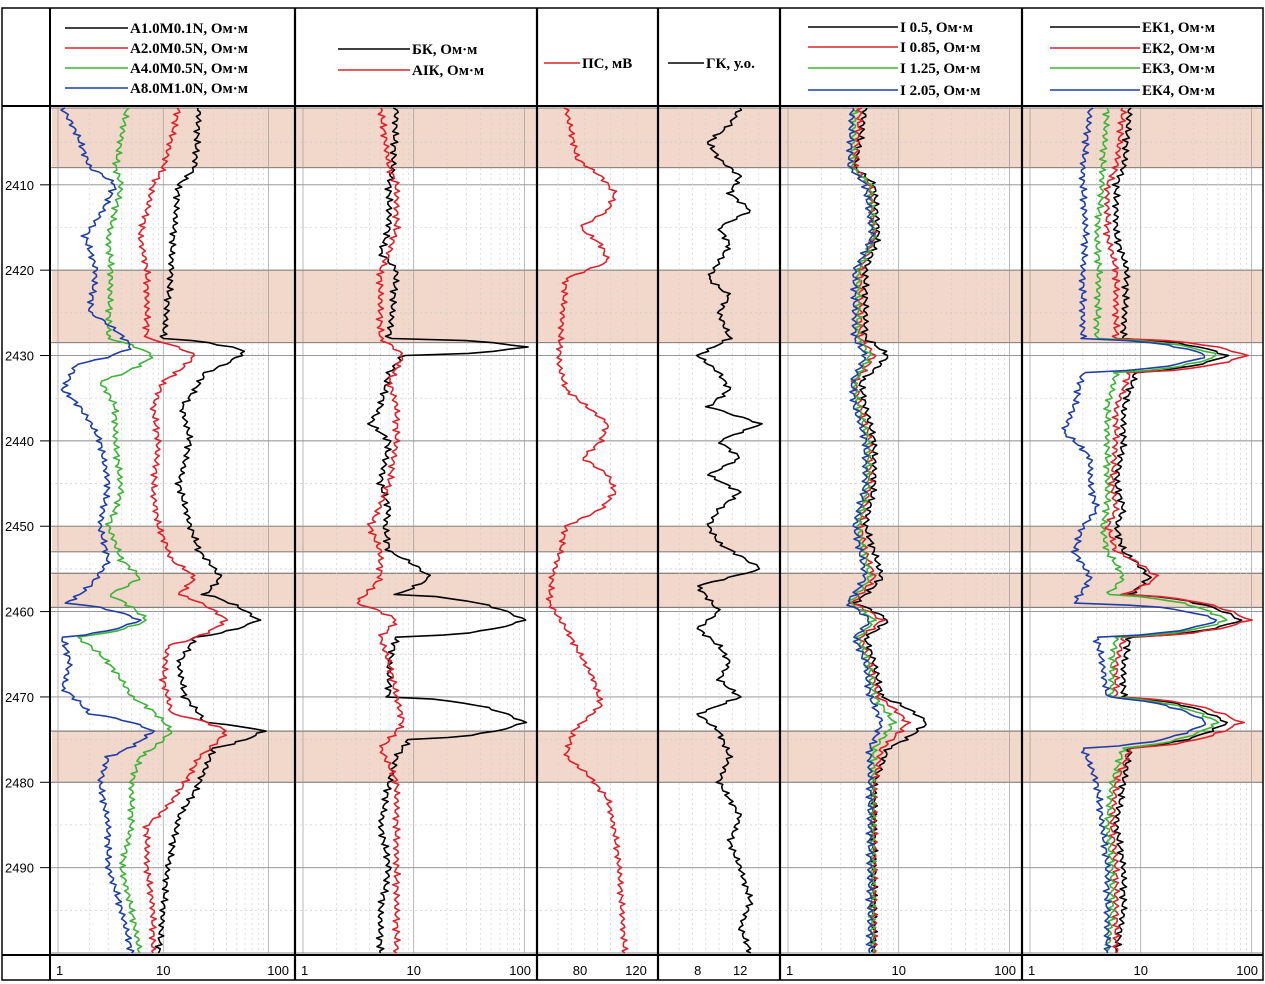  Describe the element at coordinates (19, 441) in the screenshot. I see `depth-label: 2440` at that location.